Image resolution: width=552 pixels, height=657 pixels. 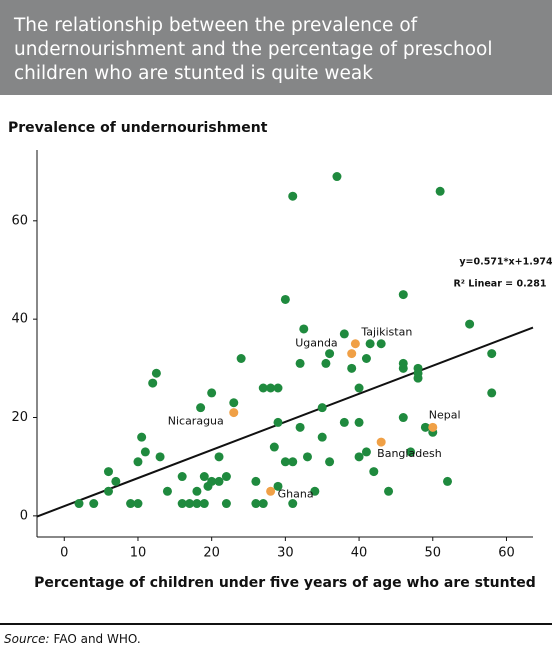 I want to click on x-tick-label: 30, so click(x=285, y=553).